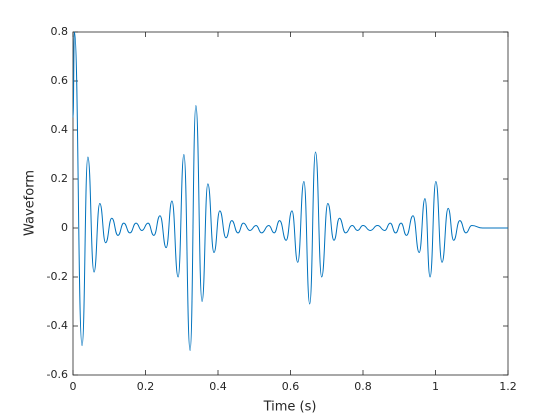 The image size is (560, 420). What do you see at coordinates (508, 386) in the screenshot?
I see `x-tick-label: 1.2` at bounding box center [508, 386].